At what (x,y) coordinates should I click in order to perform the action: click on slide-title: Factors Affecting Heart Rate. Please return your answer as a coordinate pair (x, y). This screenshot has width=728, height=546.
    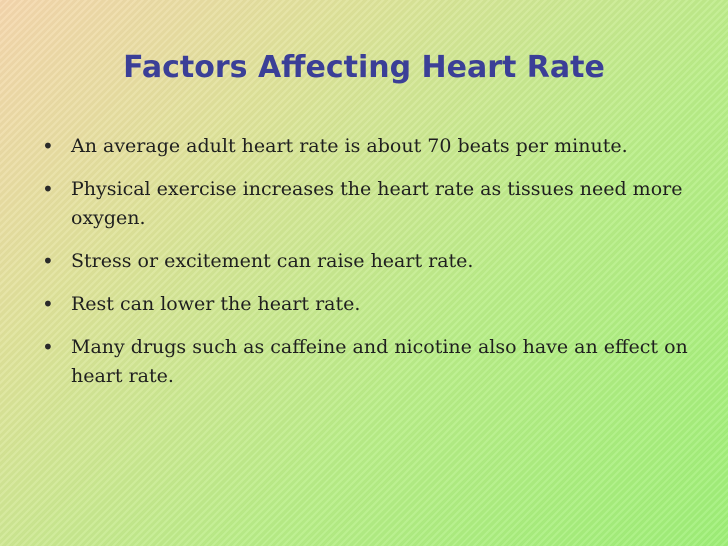
    Looking at the image, I should click on (364, 67).